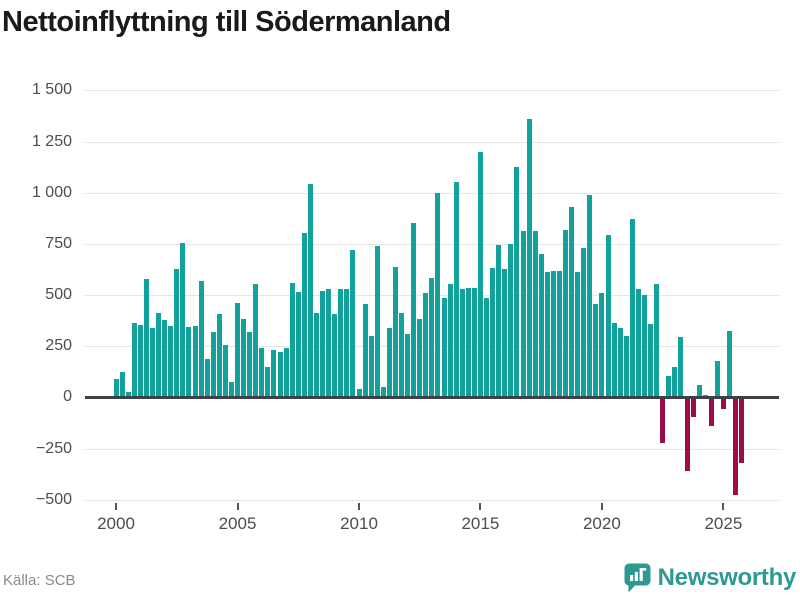 This screenshot has width=800, height=600. Describe the element at coordinates (226, 22) in the screenshot. I see `page-title: Nettoinflyttning till Södermanland` at that location.